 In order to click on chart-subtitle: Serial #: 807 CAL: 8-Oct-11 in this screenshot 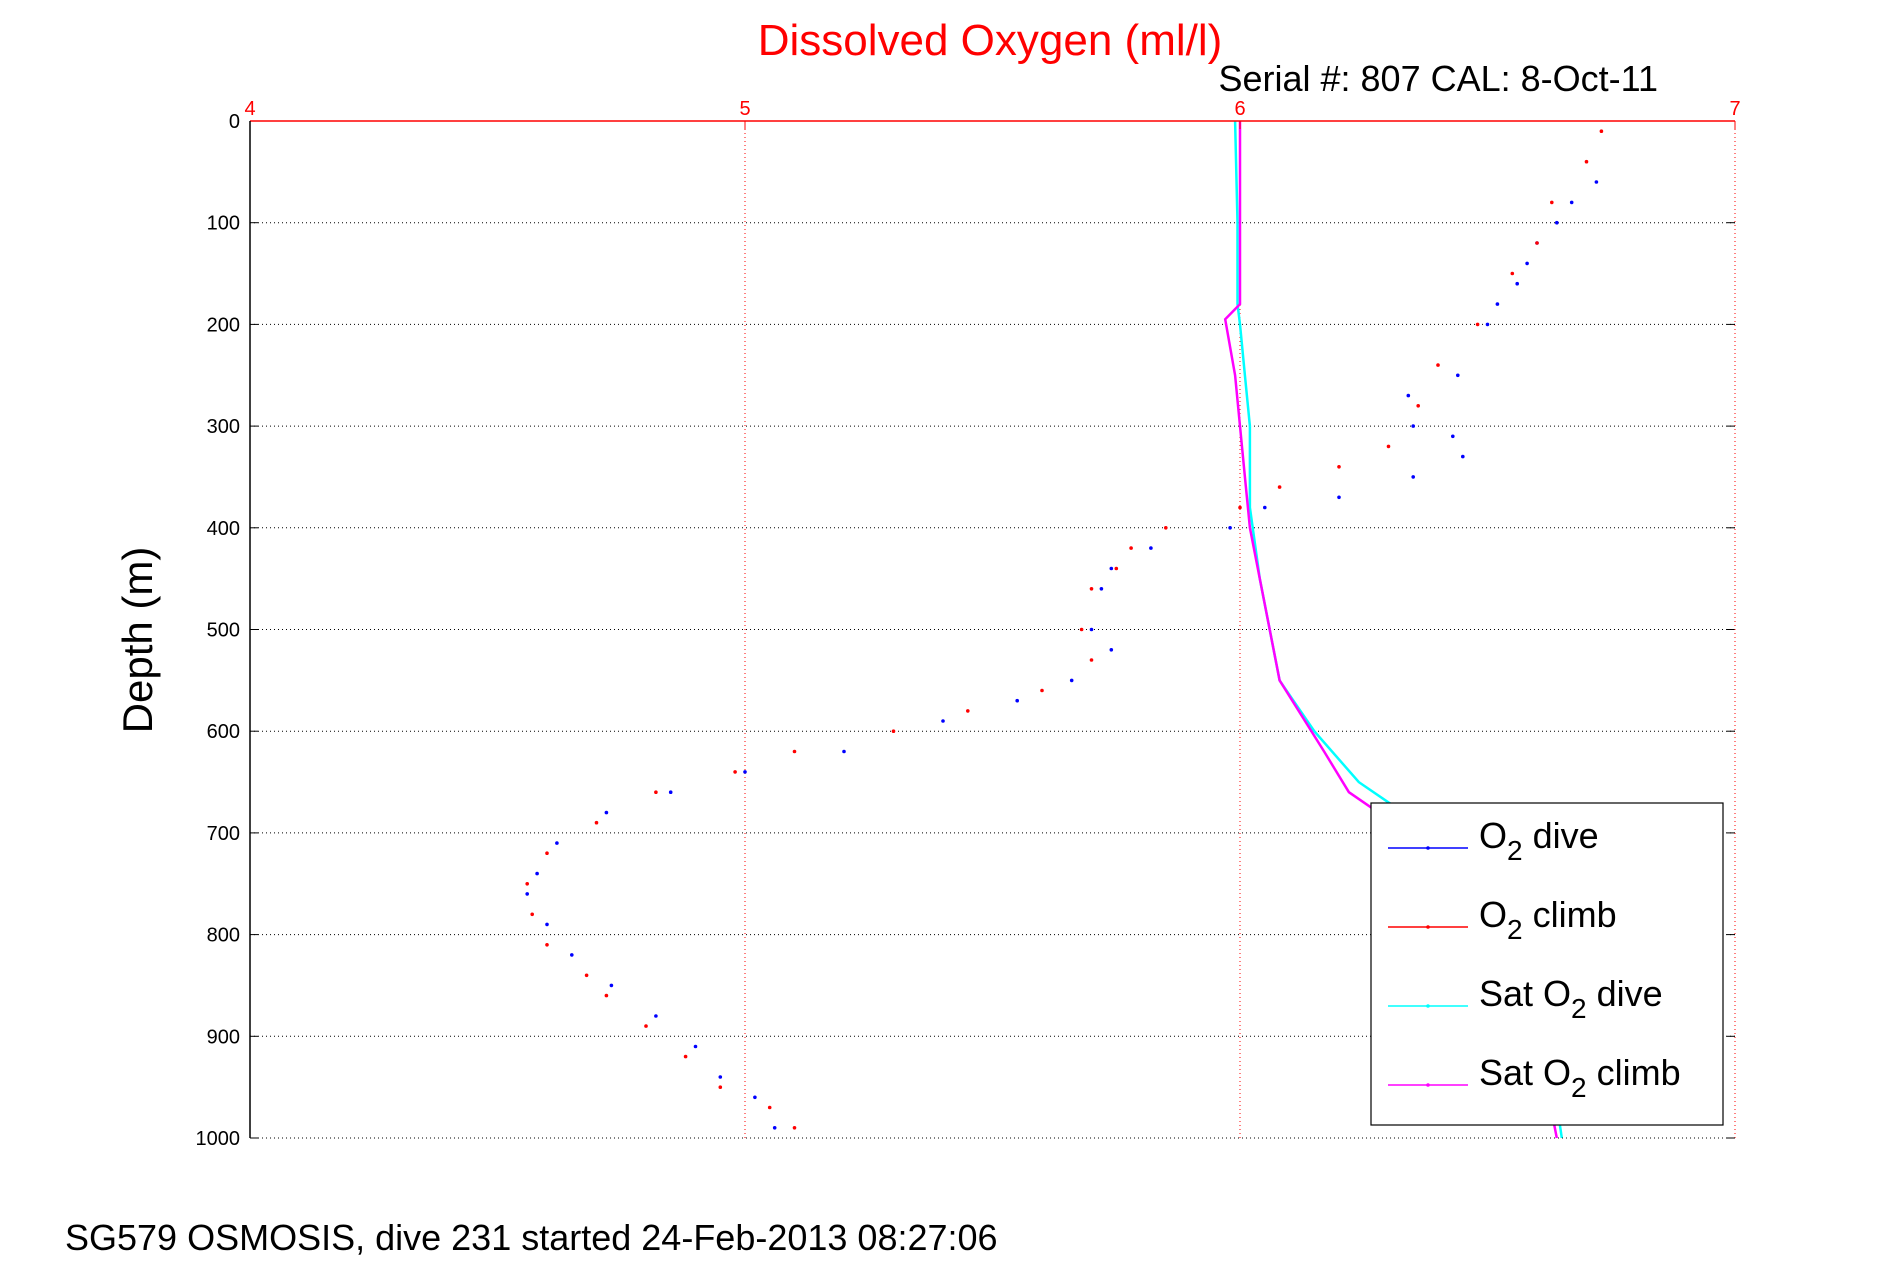, I will do `click(1438, 78)`.